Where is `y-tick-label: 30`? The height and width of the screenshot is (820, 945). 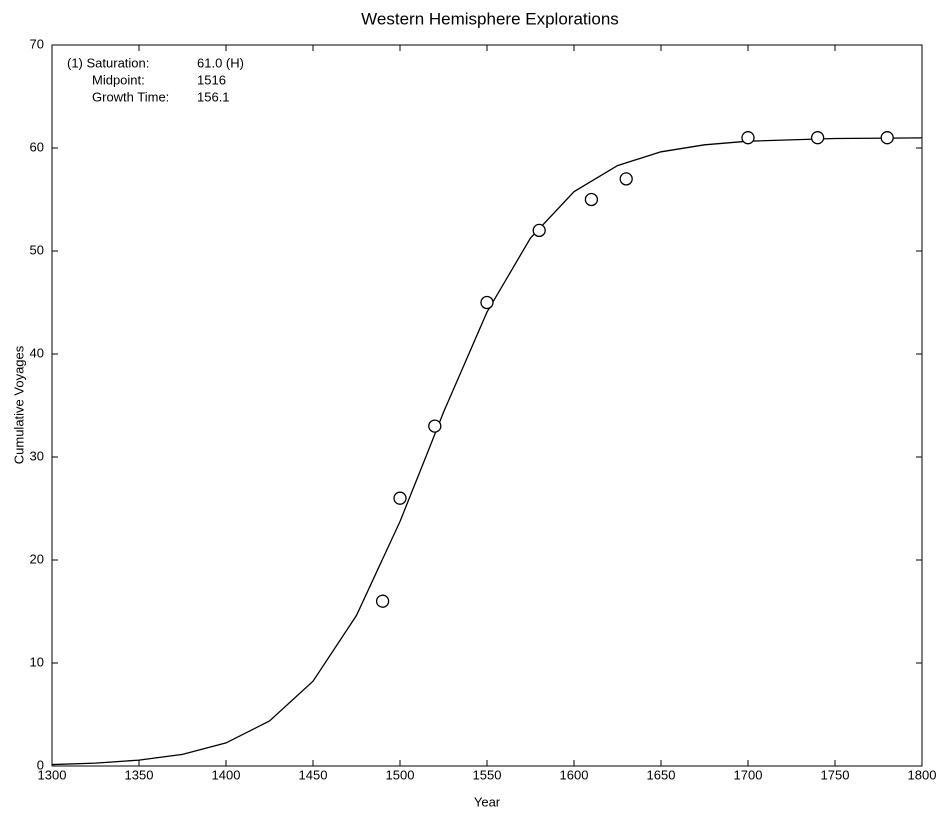
y-tick-label: 30 is located at coordinates (37, 455).